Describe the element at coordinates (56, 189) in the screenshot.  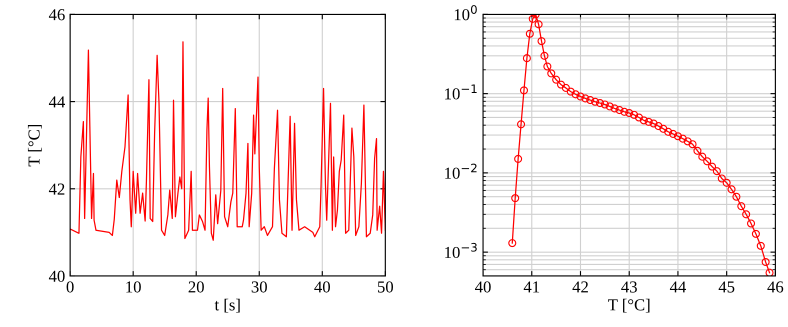
I see `y-tick-label: 42` at that location.